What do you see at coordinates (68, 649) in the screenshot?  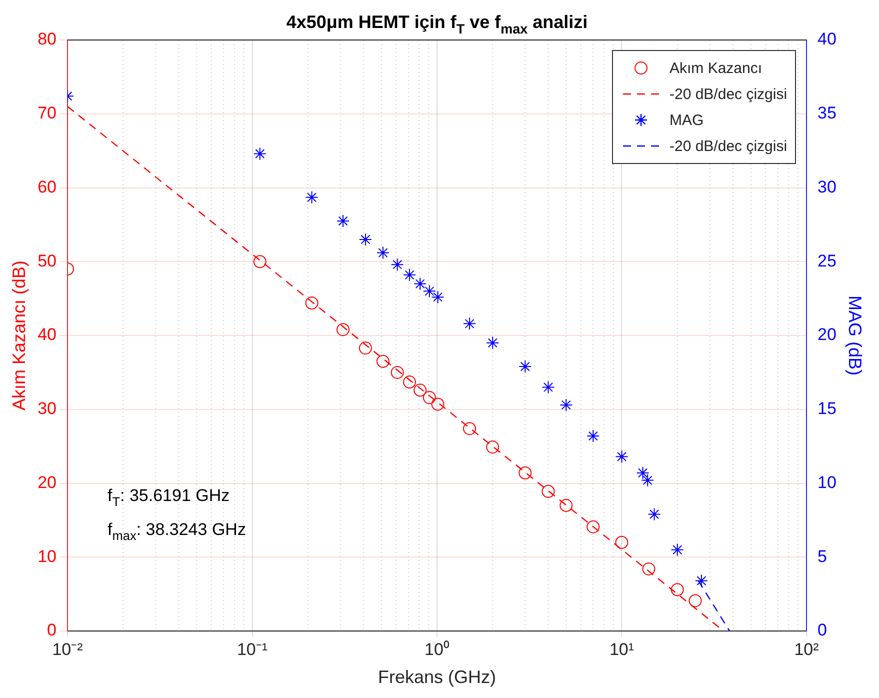 I see `x-tick-label: 10⁻²` at bounding box center [68, 649].